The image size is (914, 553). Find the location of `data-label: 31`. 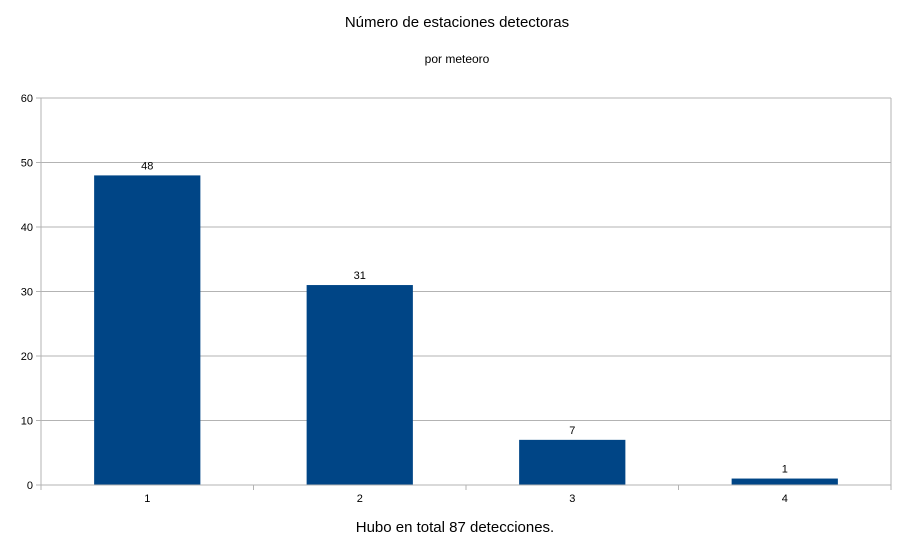

data-label: 31 is located at coordinates (360, 276).